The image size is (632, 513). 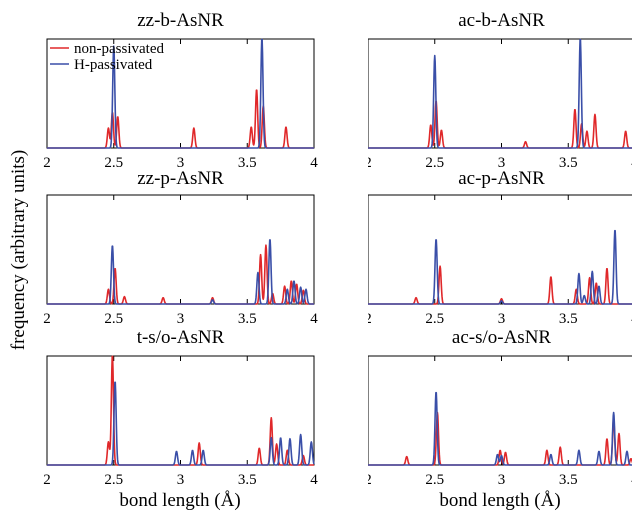 I want to click on legend-label: H-passivated, so click(x=113, y=65).